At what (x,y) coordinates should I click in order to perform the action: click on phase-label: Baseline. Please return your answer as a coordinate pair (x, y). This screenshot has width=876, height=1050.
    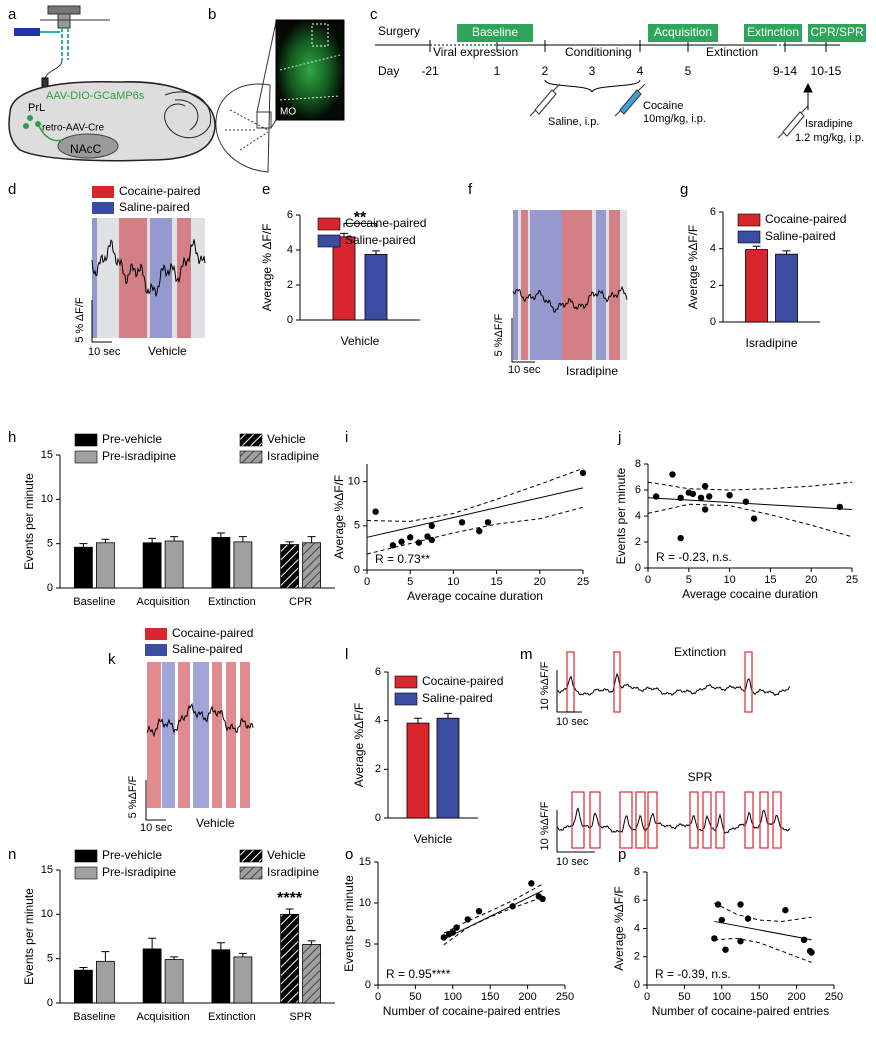
    Looking at the image, I should click on (495, 32).